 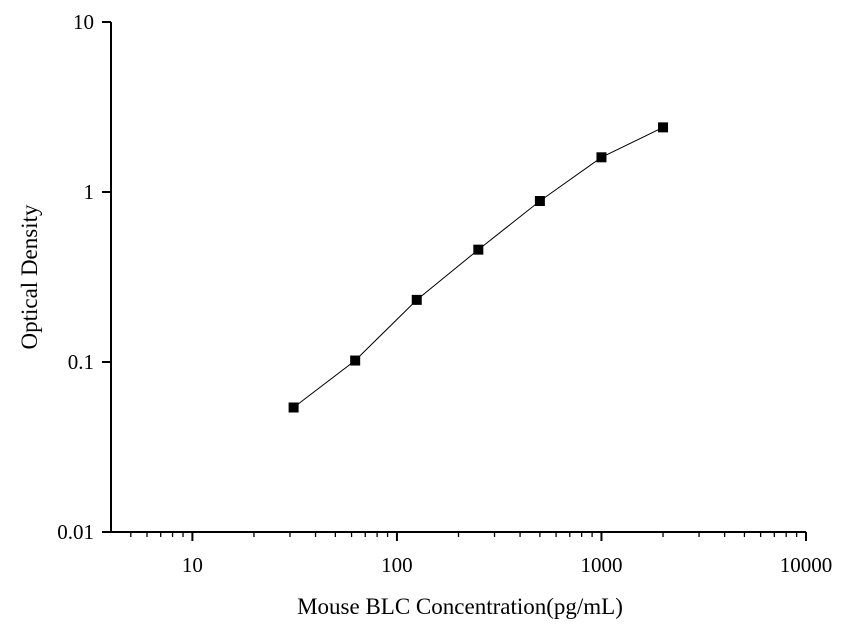 I want to click on x-tick-label: 1000, so click(x=601, y=565).